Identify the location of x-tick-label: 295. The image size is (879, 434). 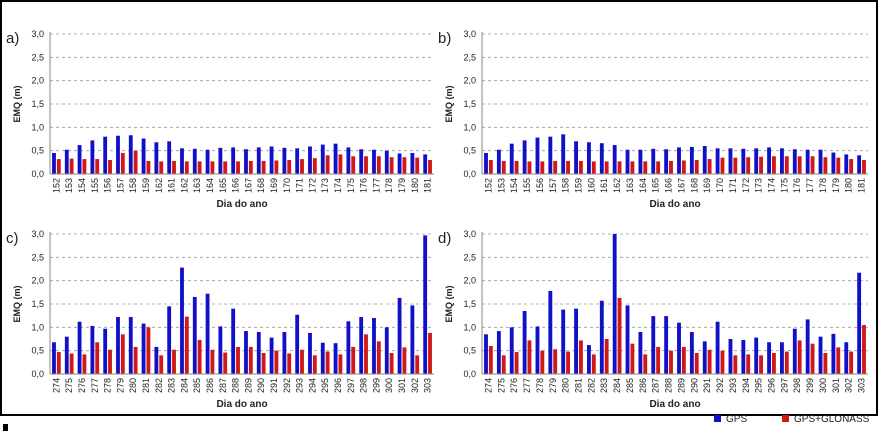
(325, 385).